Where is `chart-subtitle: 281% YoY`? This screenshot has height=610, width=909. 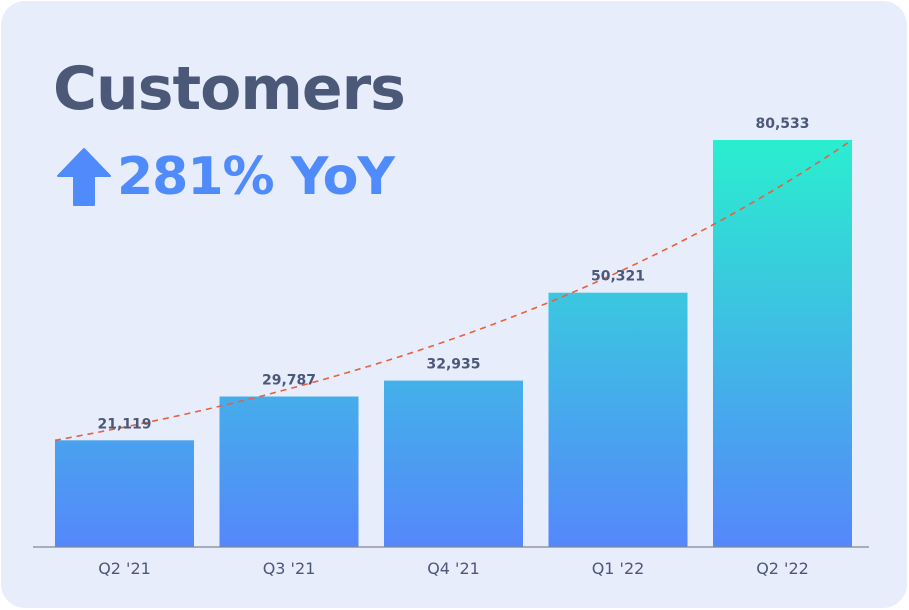 chart-subtitle: 281% YoY is located at coordinates (225, 177).